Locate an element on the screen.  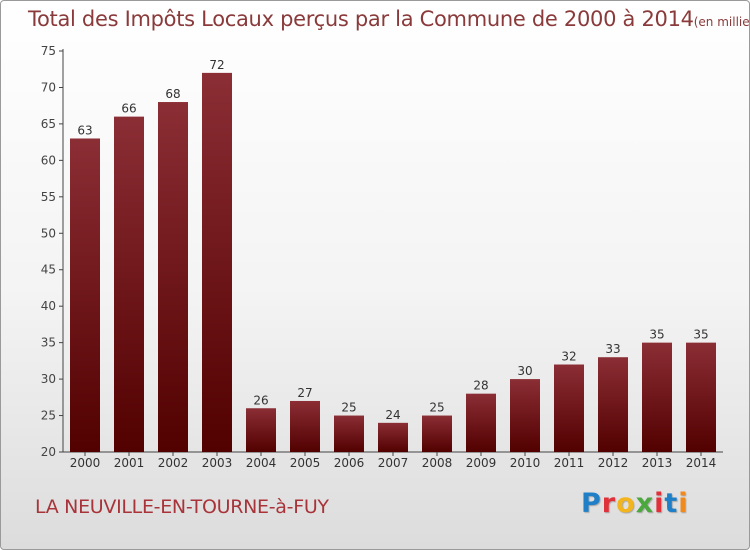
x-tick-label: 2000 is located at coordinates (85, 463).